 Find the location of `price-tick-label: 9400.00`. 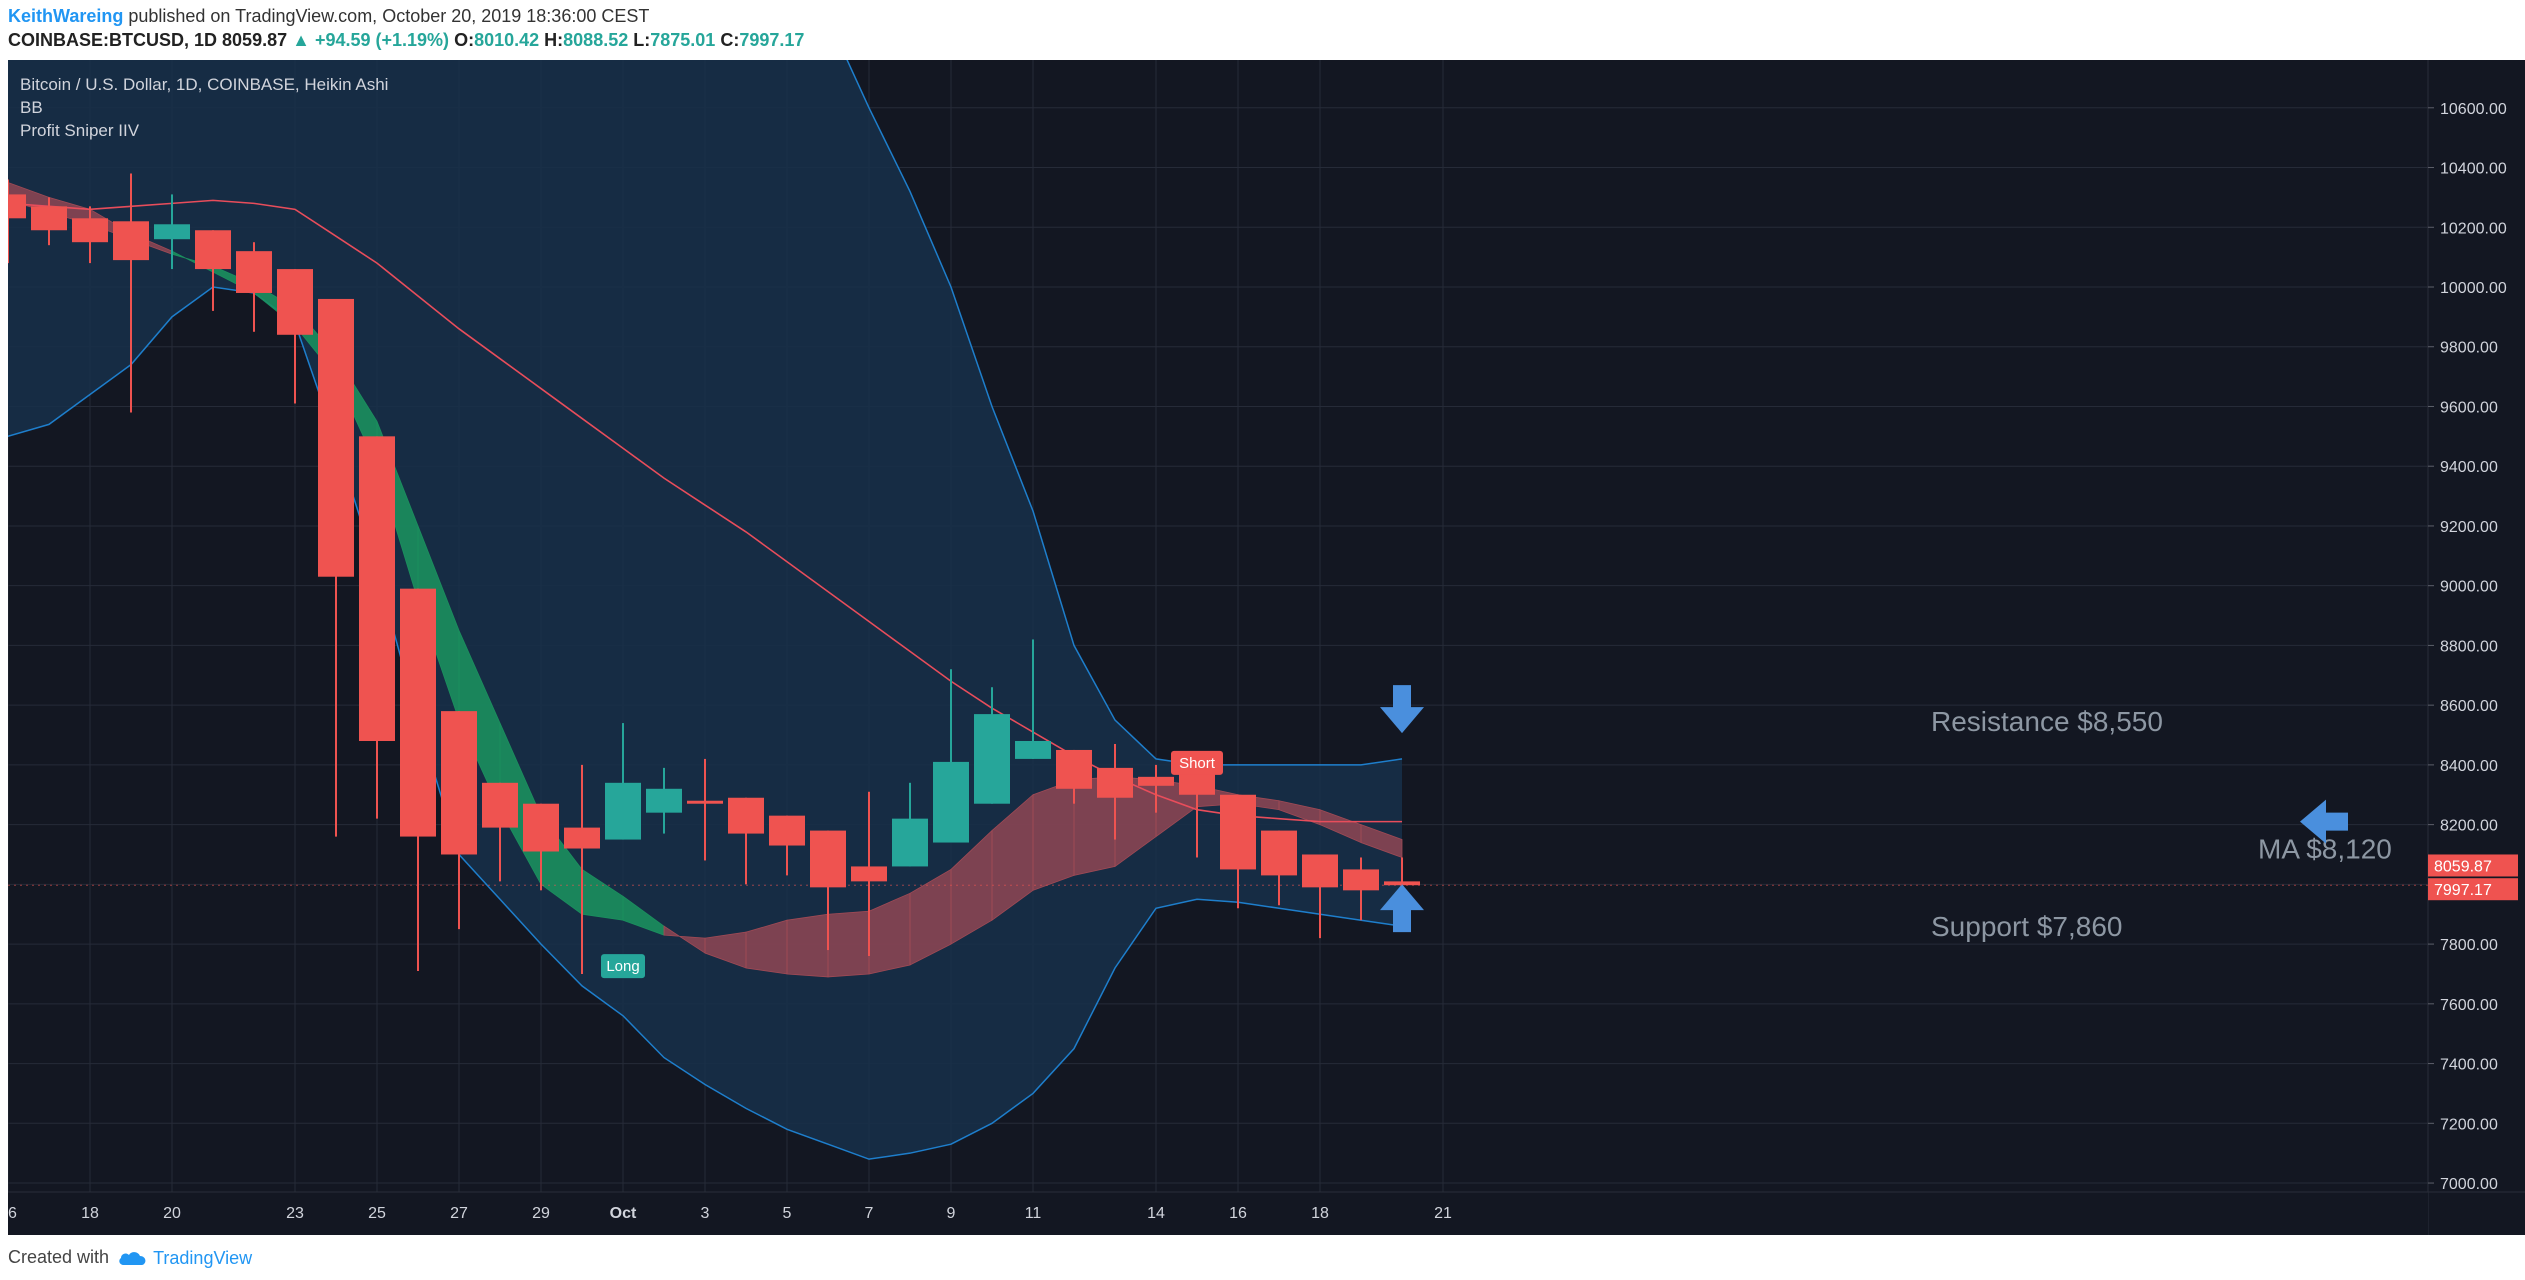

price-tick-label: 9400.00 is located at coordinates (2469, 467).